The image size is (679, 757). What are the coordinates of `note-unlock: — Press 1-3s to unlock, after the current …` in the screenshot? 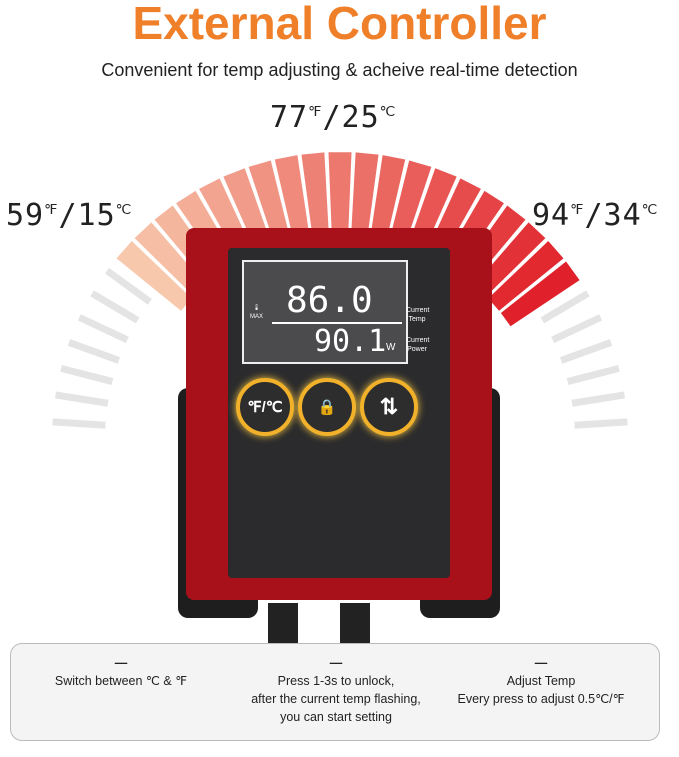 It's located at (336, 690).